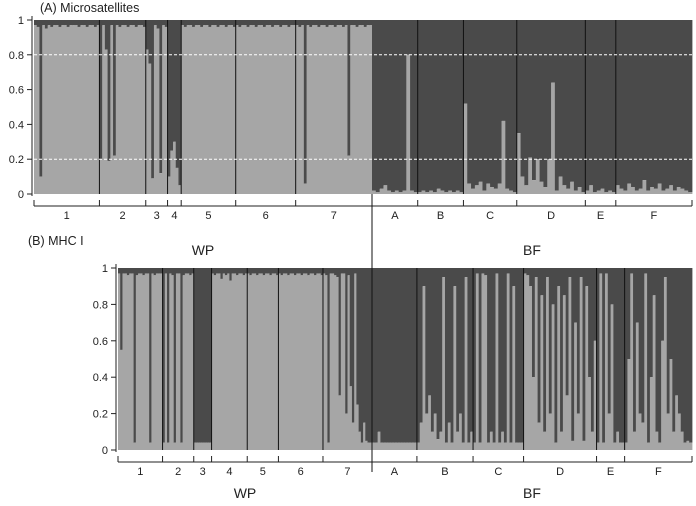 Image resolution: width=696 pixels, height=506 pixels. I want to click on population-label-6: 6, so click(301, 472).